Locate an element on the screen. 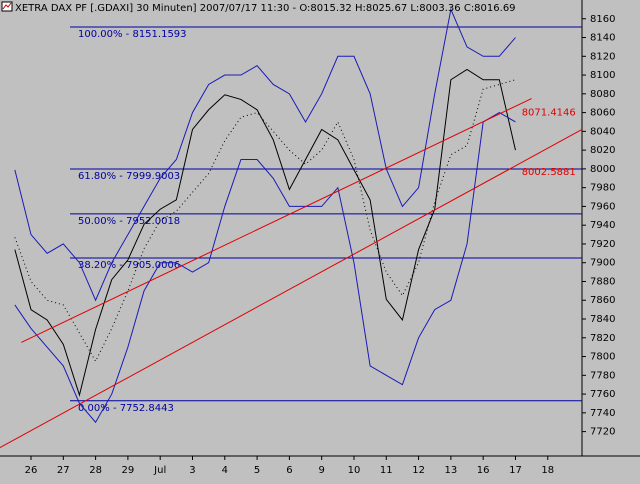 Image resolution: width=640 pixels, height=484 pixels. y-tick-label: 7900 is located at coordinates (602, 263).